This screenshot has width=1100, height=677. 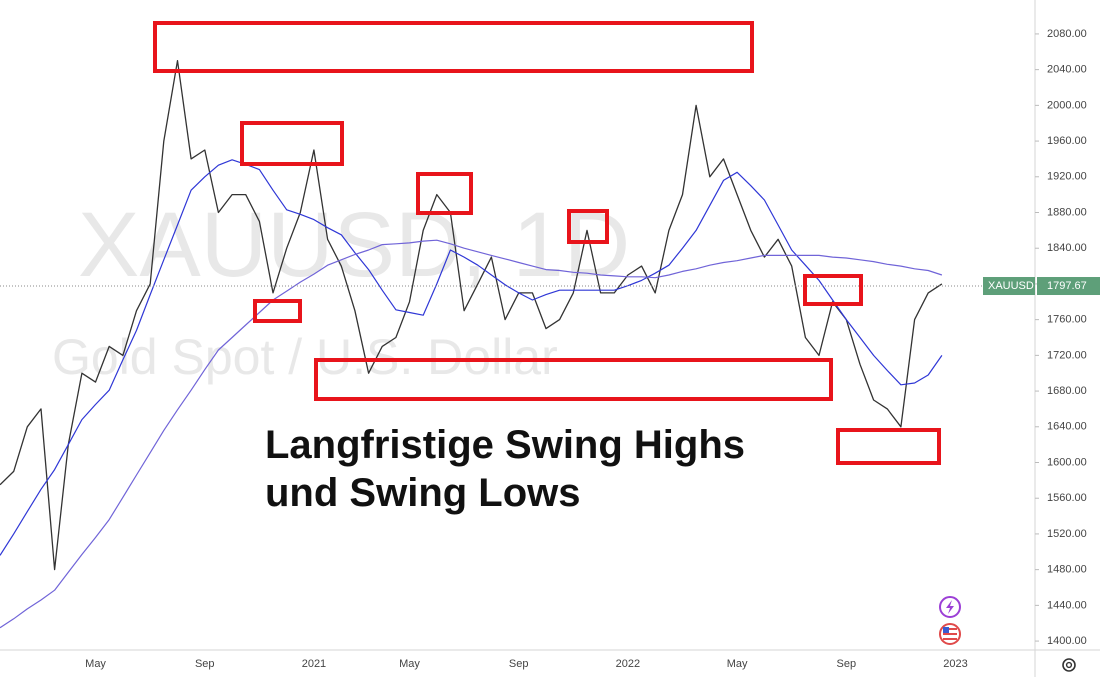 What do you see at coordinates (354, 245) in the screenshot?
I see `watermark-symbol: XAUUSD, 1D` at bounding box center [354, 245].